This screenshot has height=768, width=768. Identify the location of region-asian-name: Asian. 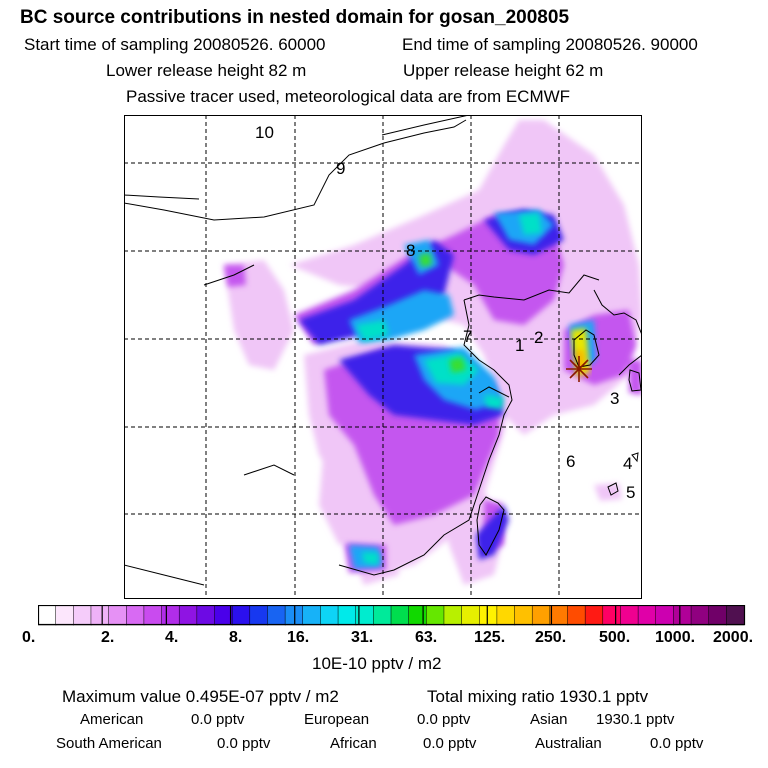
(549, 719).